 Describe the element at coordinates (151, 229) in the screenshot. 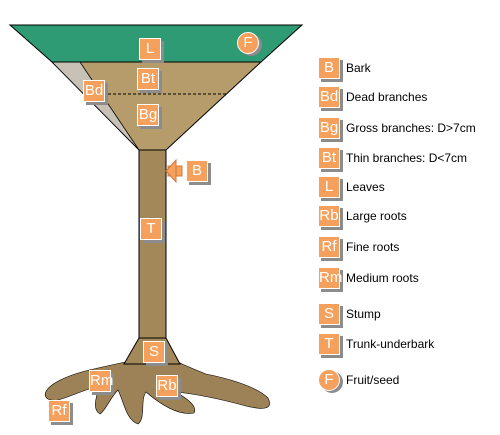

I see `trunk-tag: T` at that location.